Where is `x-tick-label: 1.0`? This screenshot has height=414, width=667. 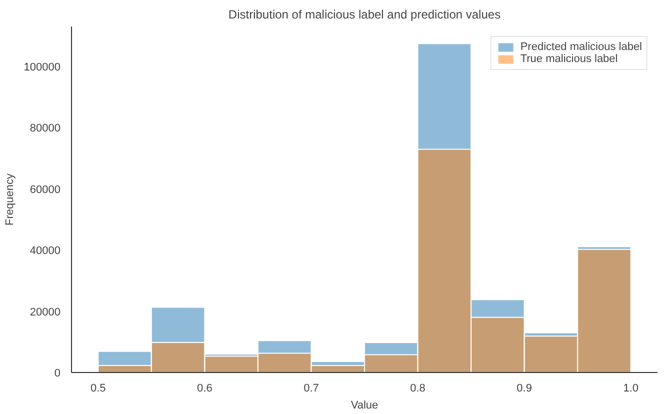 x-tick-label: 1.0 is located at coordinates (631, 388).